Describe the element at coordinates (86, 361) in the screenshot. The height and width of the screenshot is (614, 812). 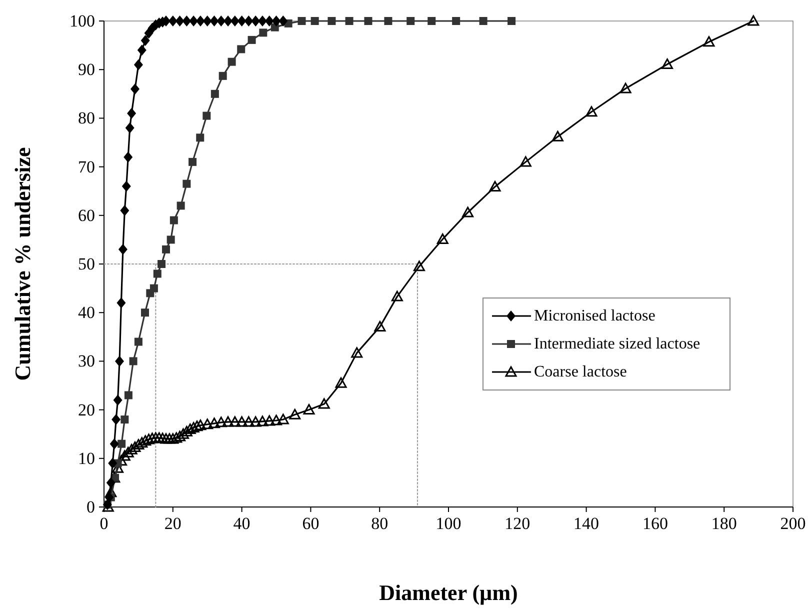
I see `y-tick-label: 30` at that location.